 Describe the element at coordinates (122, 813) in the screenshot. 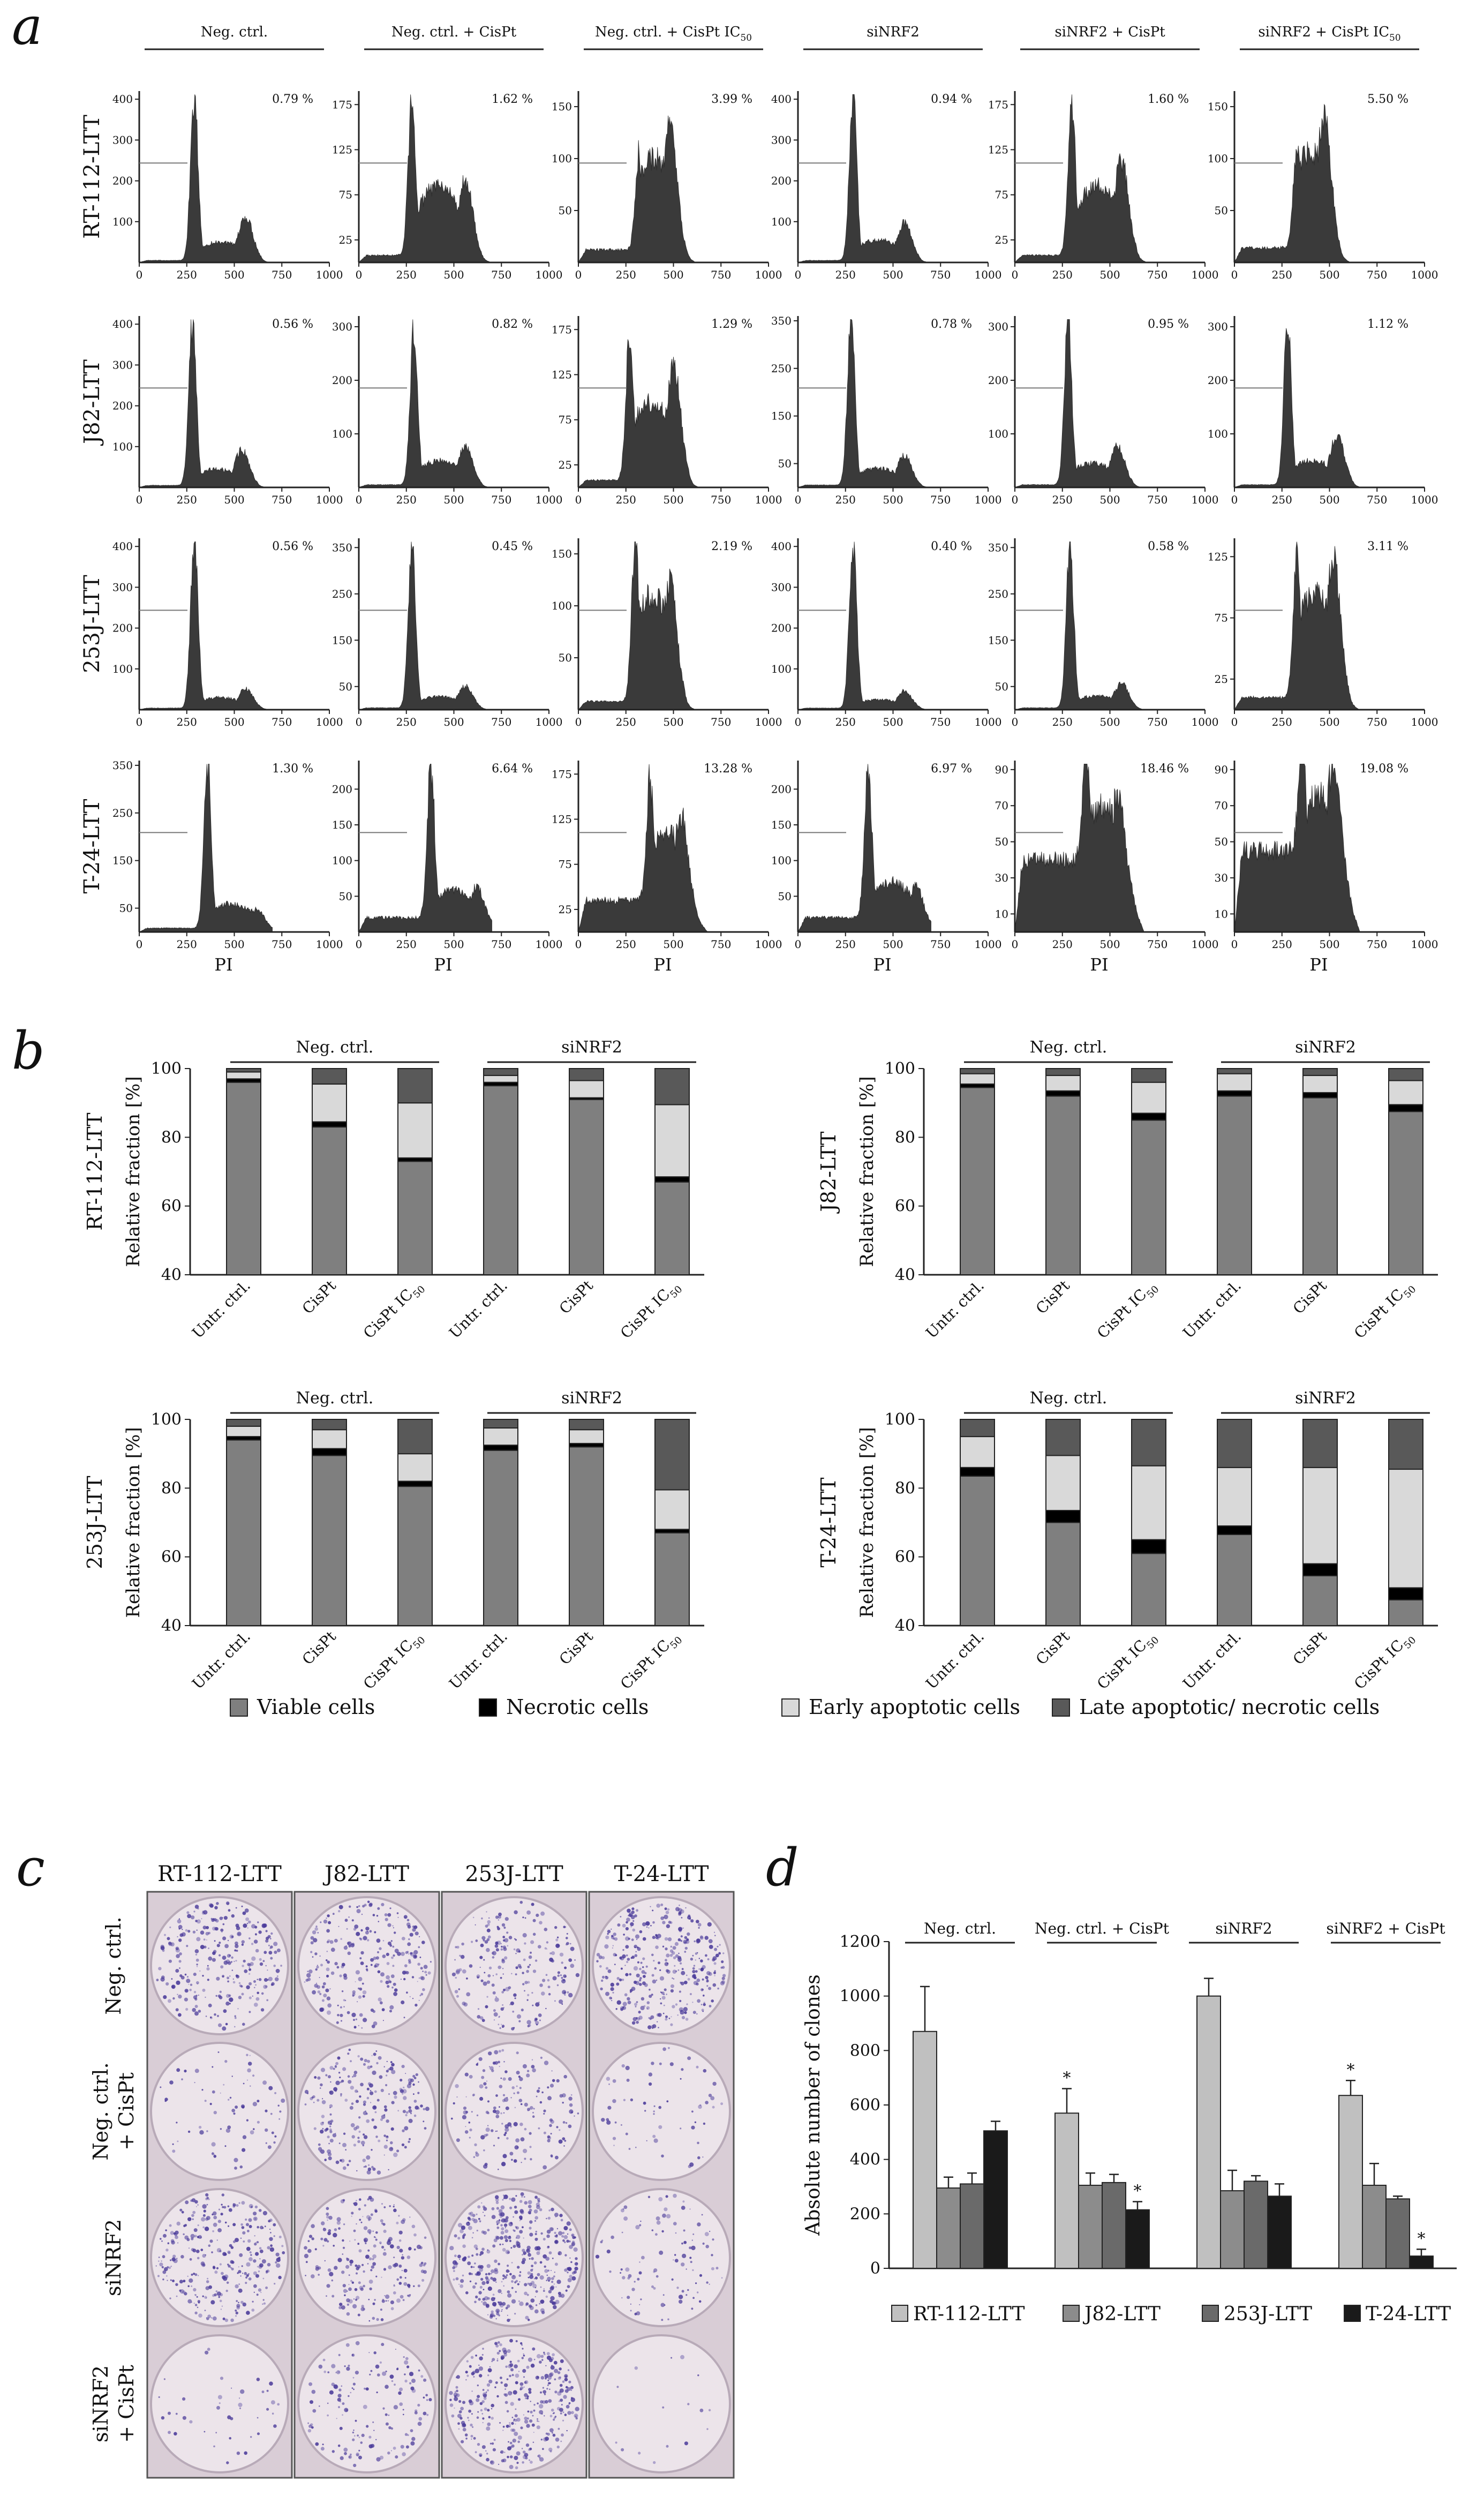

I see `y-tick-label: 250` at that location.